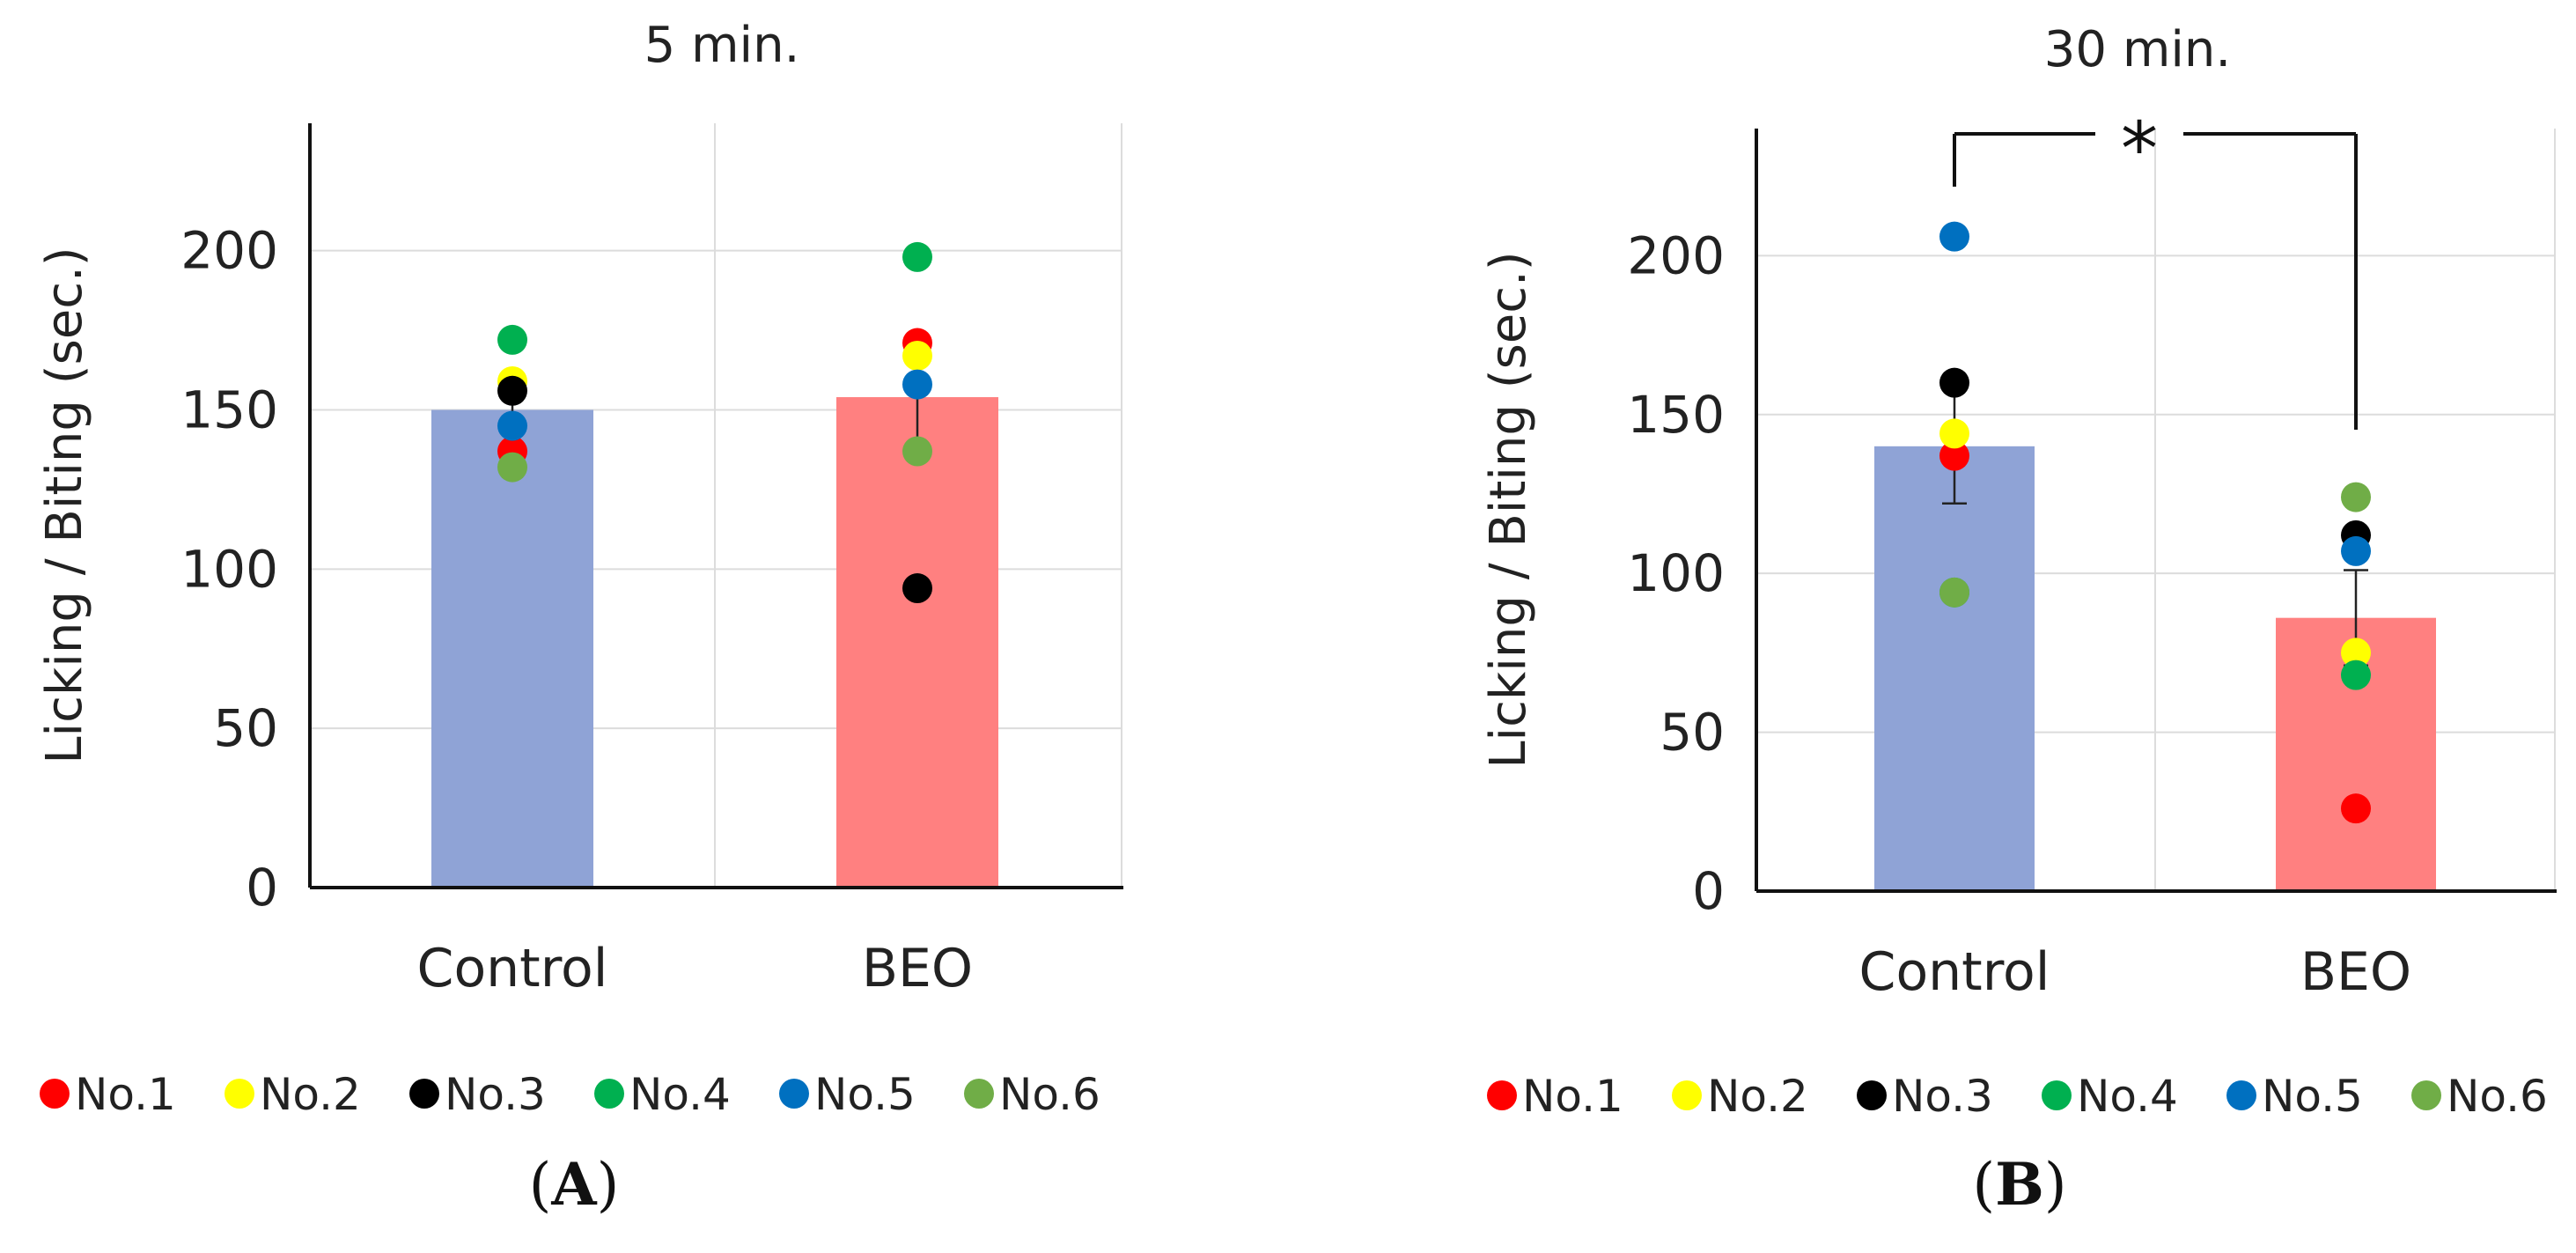  I want to click on panel-label-letter: A, so click(574, 1185).